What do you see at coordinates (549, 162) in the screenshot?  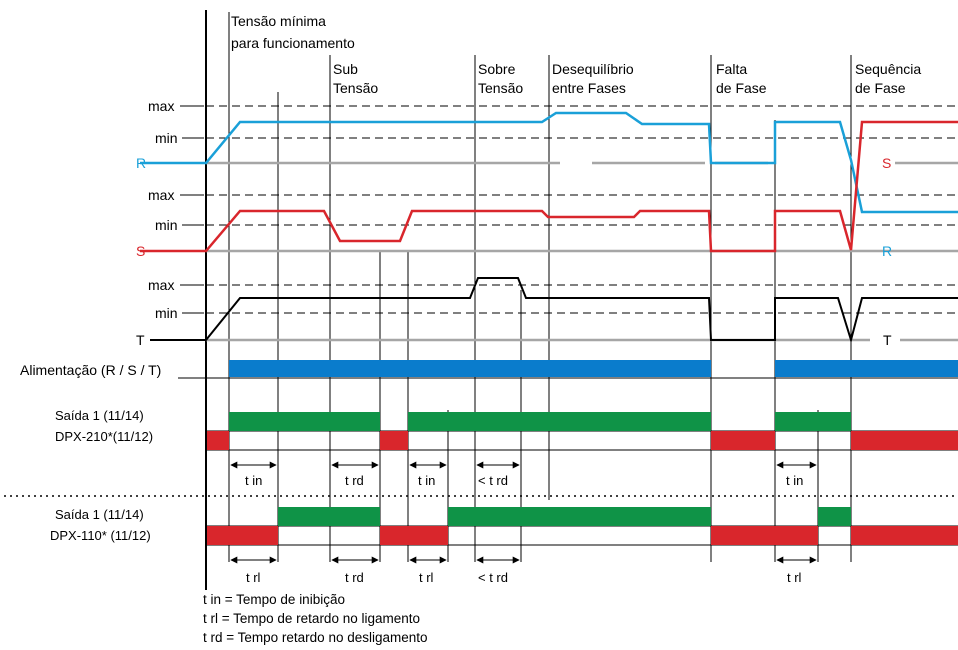 I see `phase-r-waveform` at bounding box center [549, 162].